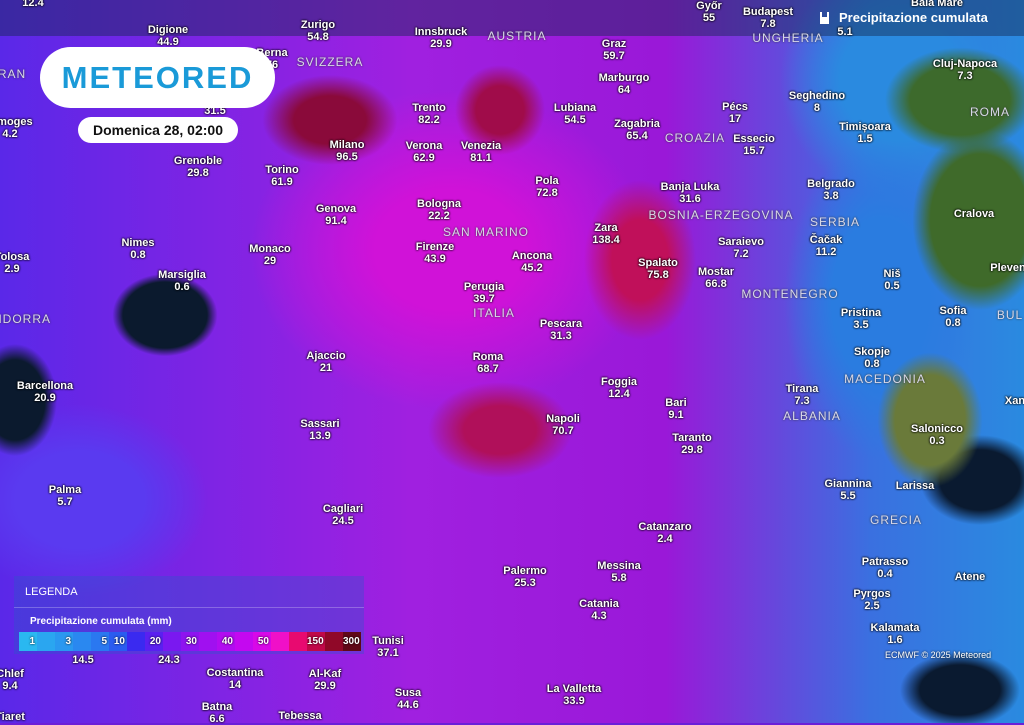 The image size is (1024, 725). What do you see at coordinates (343, 509) in the screenshot?
I see `city-name: Cagliari` at bounding box center [343, 509].